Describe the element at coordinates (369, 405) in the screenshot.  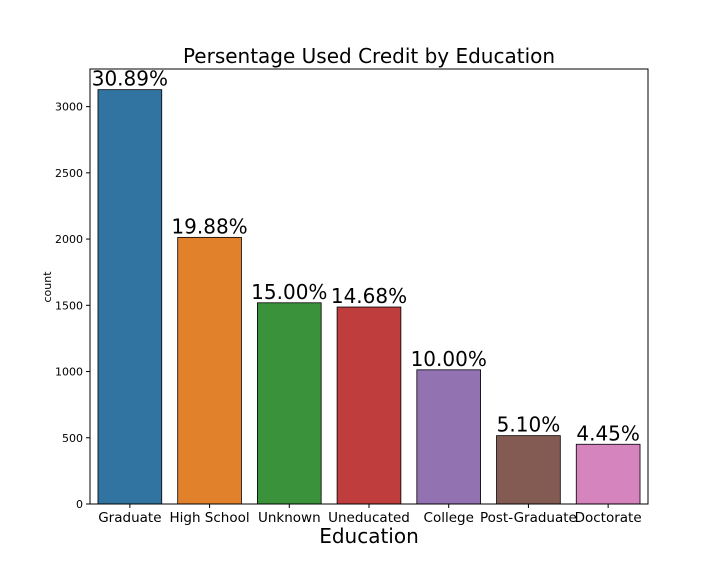
I see `bar-uneducated` at that location.